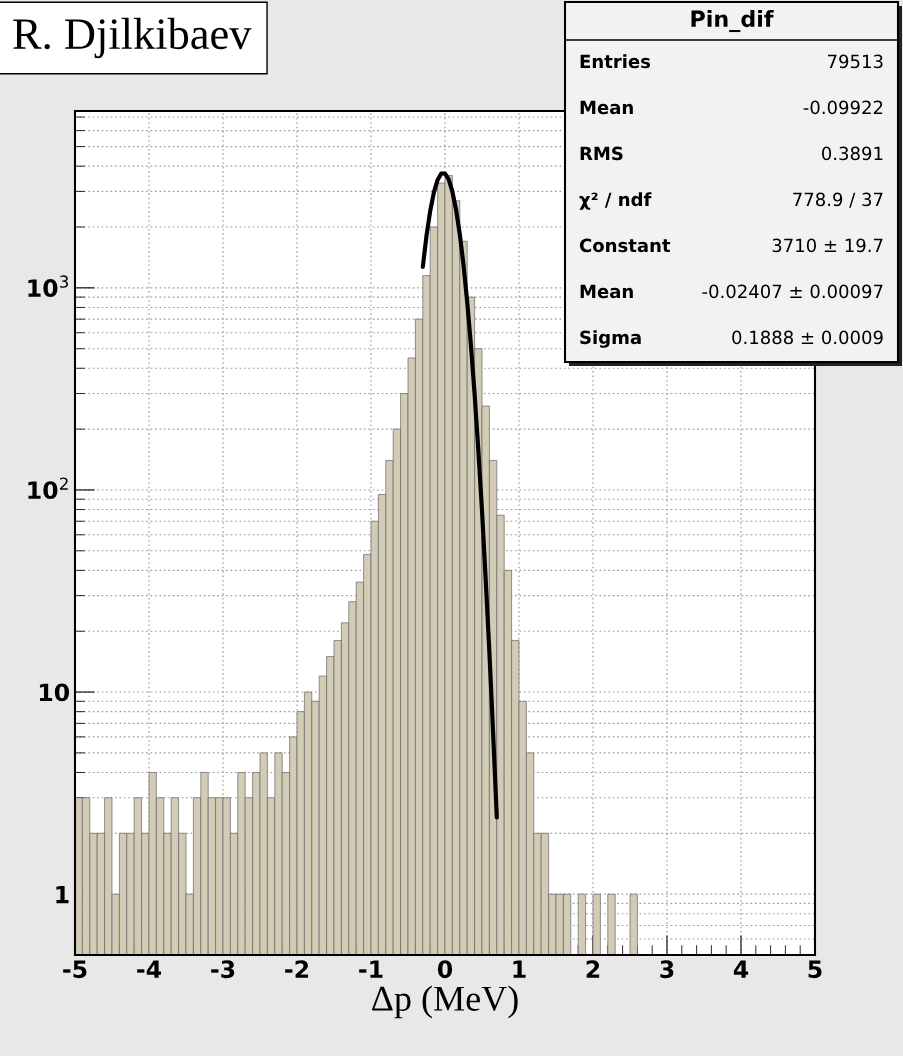 This screenshot has height=1056, width=903. I want to click on annotation: 778.9 / 37, so click(838, 200).